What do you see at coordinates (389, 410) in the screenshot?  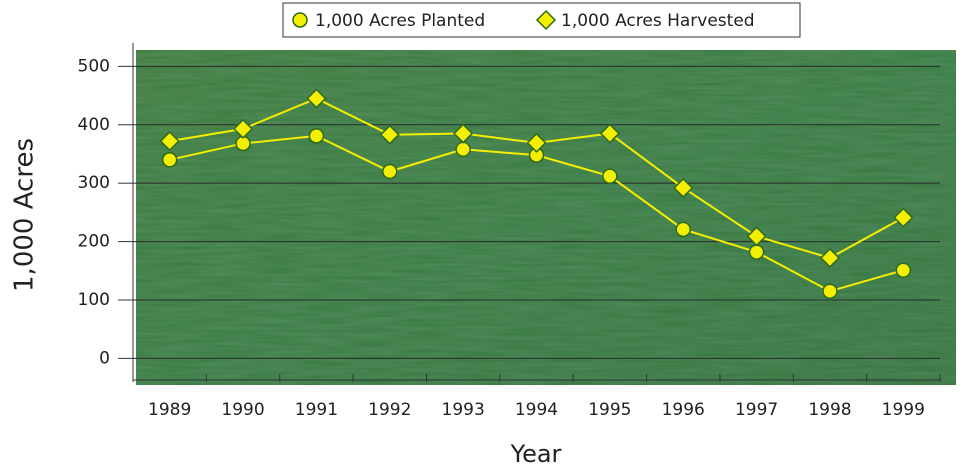 I see `x-tick-label: 1992` at bounding box center [389, 410].